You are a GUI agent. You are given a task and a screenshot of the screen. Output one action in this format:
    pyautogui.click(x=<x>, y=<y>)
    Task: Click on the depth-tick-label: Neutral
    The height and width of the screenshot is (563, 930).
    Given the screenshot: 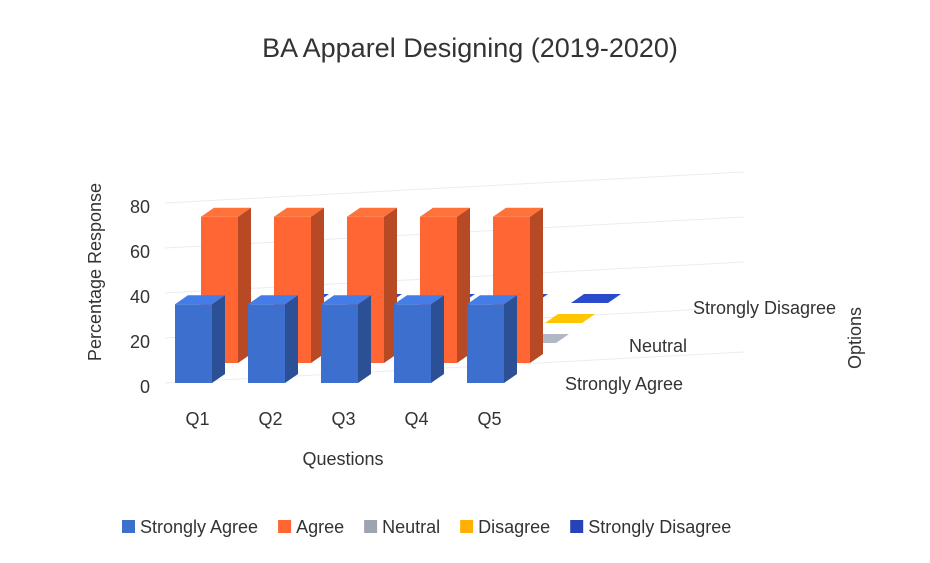 What is the action you would take?
    pyautogui.click(x=658, y=346)
    